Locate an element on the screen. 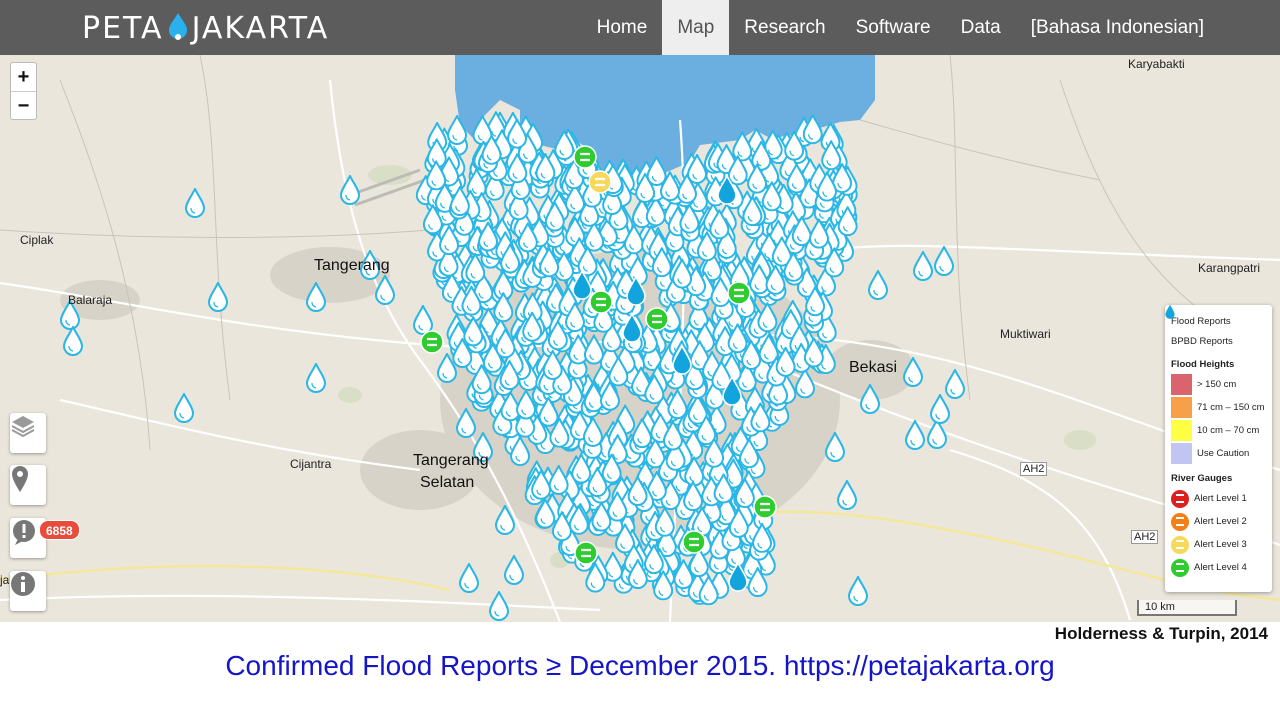  brand-text-right: JAKARTA is located at coordinates (260, 28).